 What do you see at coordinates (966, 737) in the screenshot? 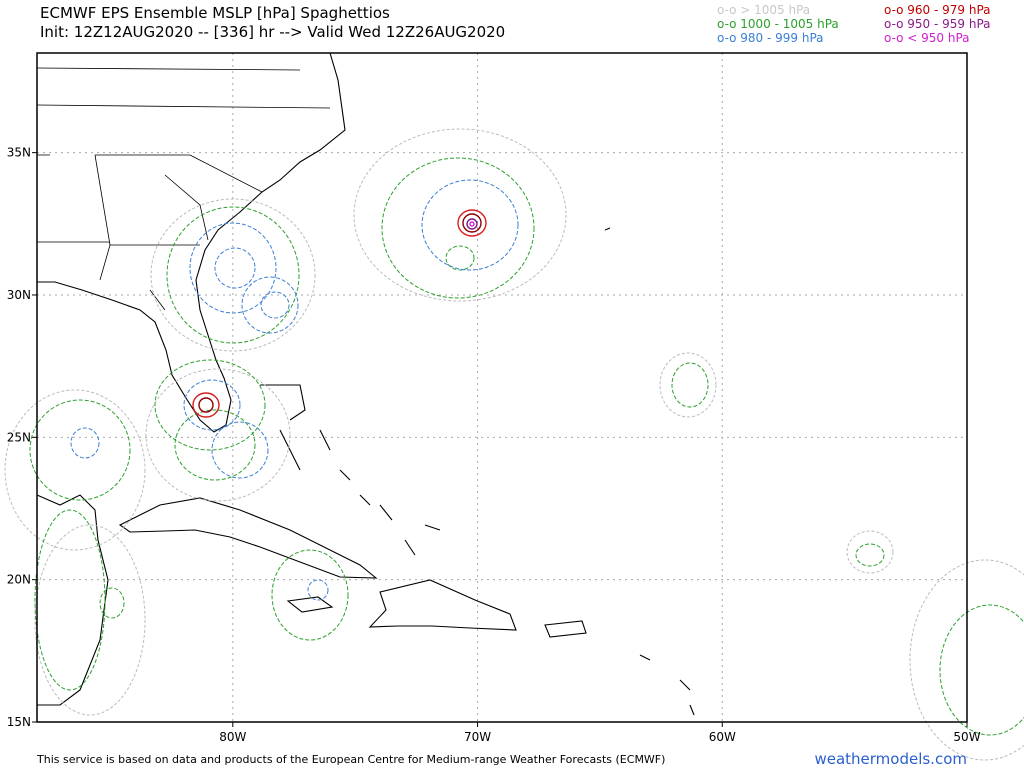
I see `x-tick-label: 50W` at bounding box center [966, 737].